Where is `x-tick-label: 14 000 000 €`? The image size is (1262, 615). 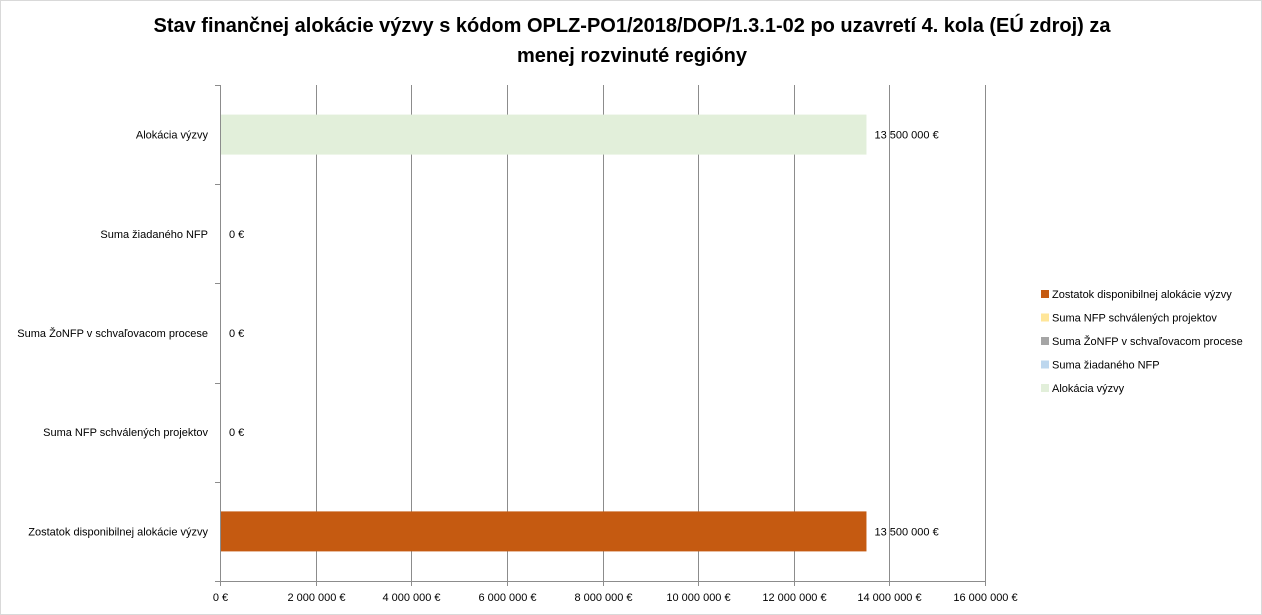 x-tick-label: 14 000 000 € is located at coordinates (889, 598).